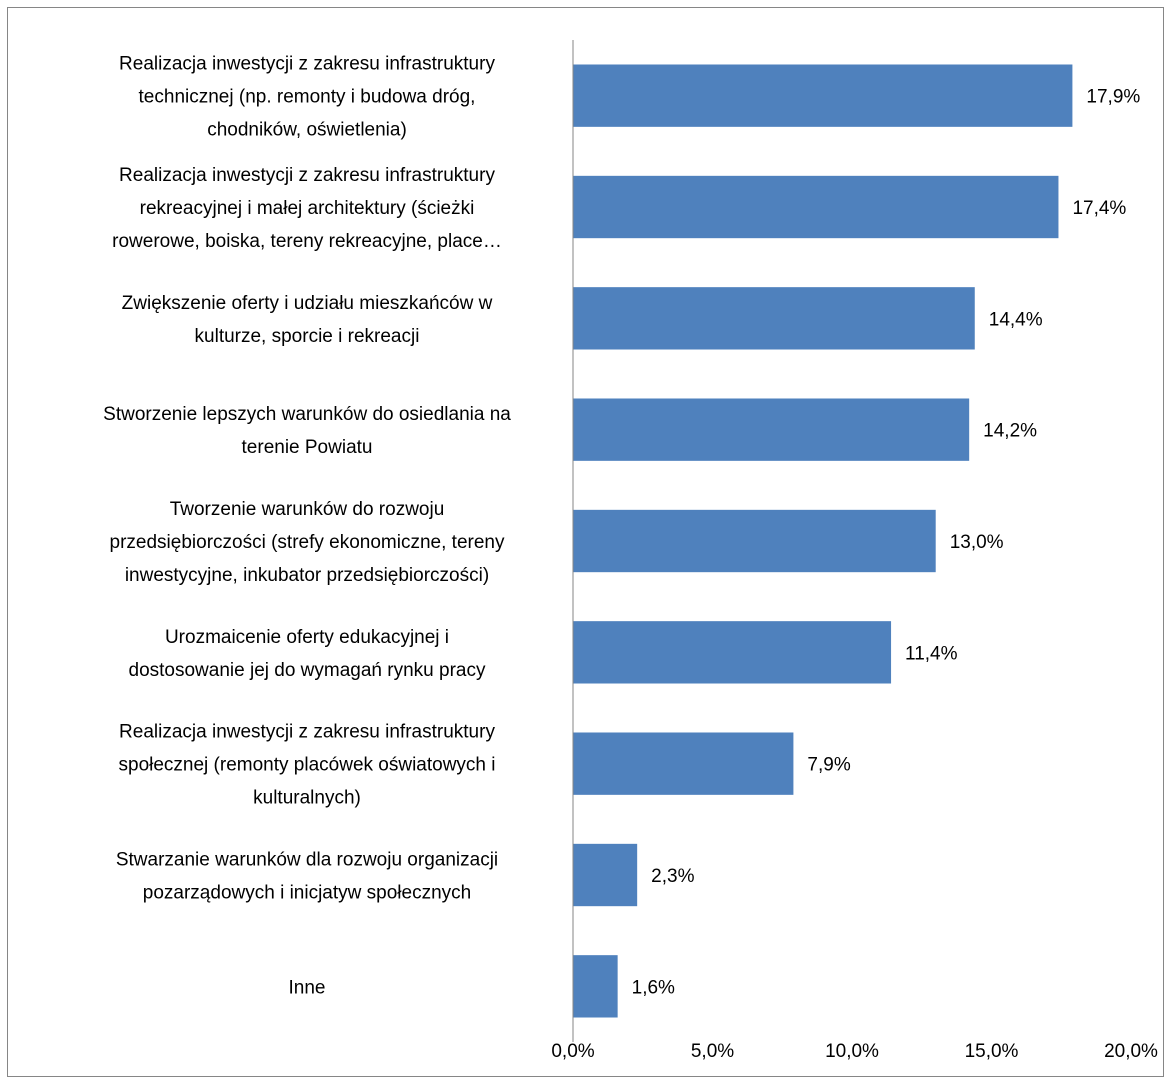  I want to click on x-tick-label-1: 0,0%, so click(572, 1051).